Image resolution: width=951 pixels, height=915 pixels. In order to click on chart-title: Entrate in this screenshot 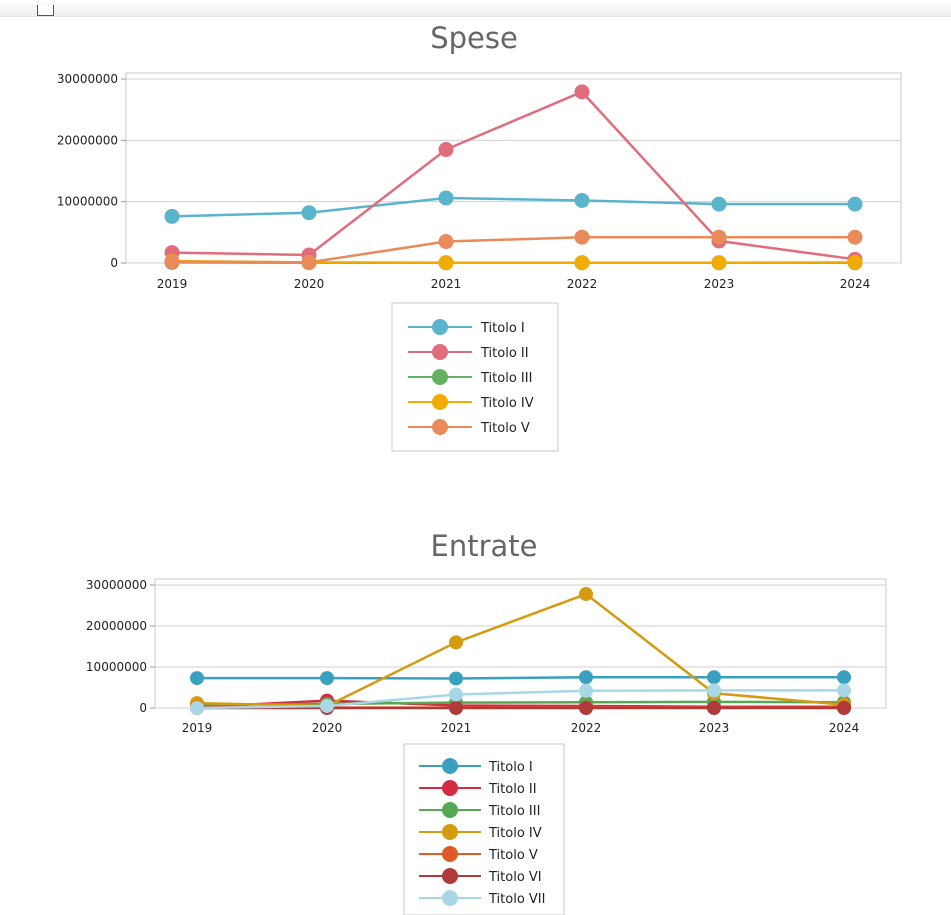, I will do `click(484, 546)`.